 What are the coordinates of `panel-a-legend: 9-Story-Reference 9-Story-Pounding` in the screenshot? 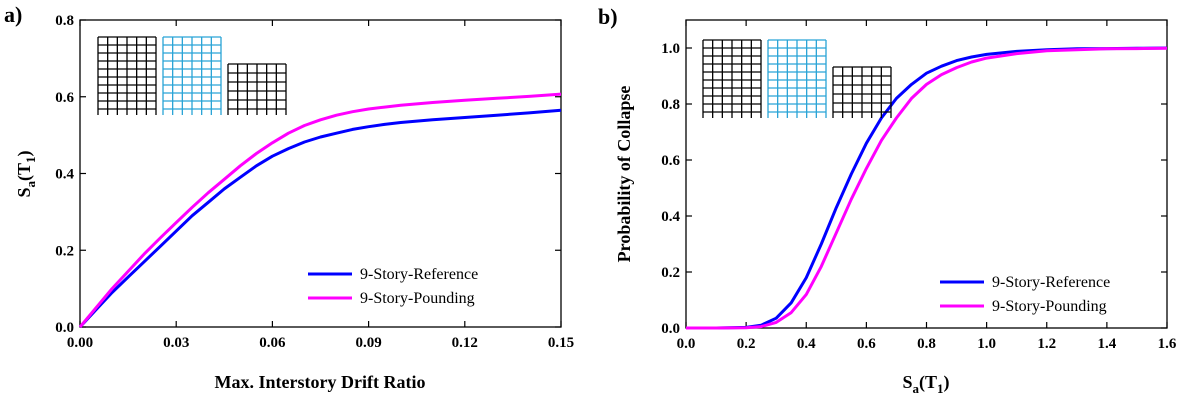 It's located at (393, 286).